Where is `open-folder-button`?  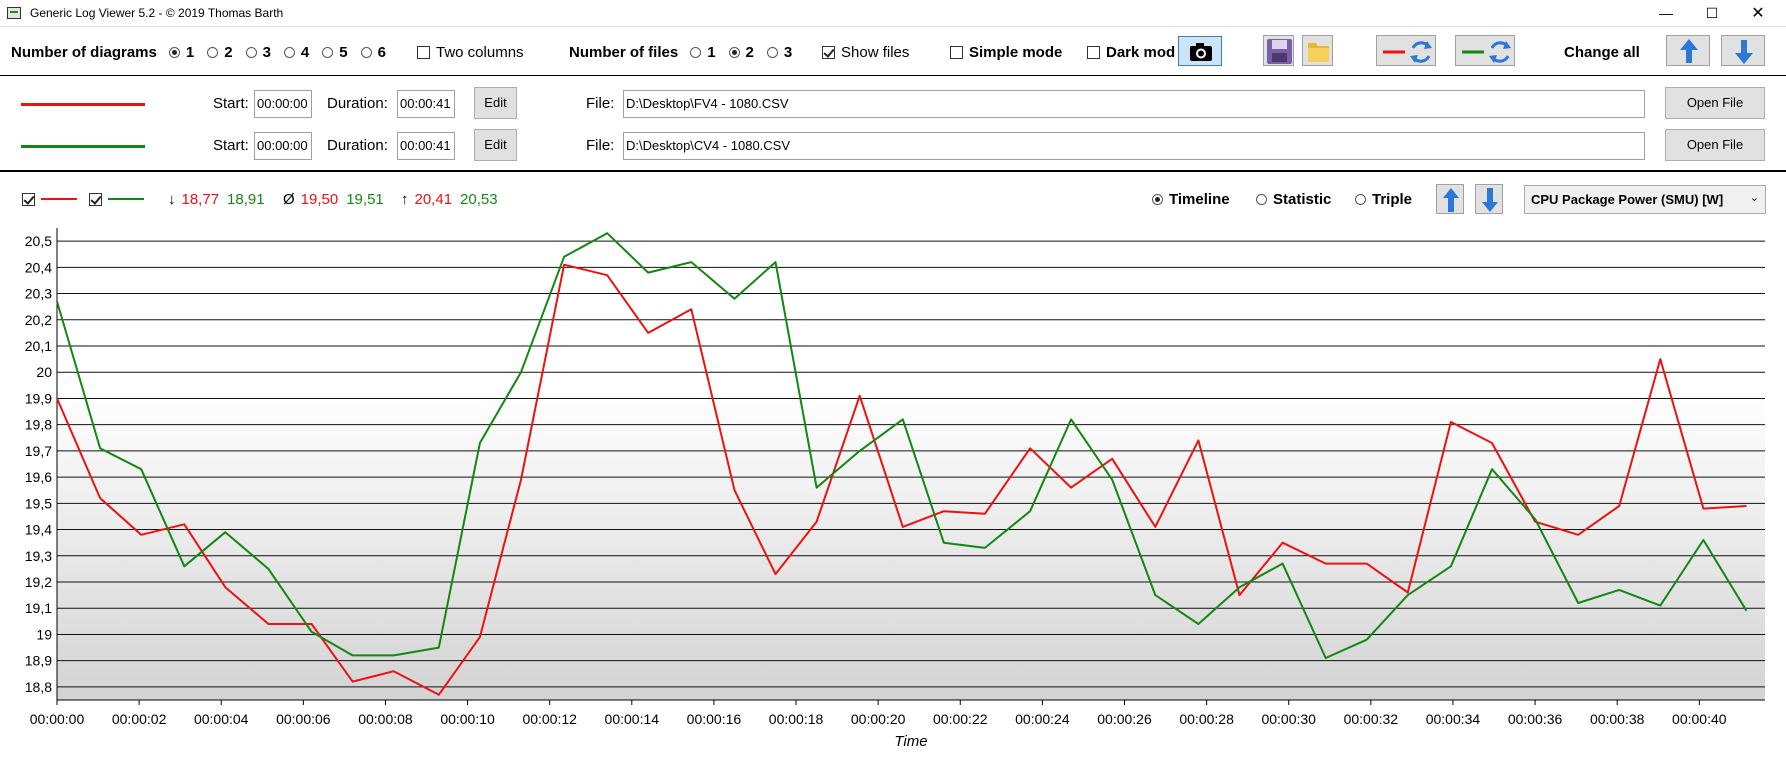
open-folder-button is located at coordinates (1317, 50).